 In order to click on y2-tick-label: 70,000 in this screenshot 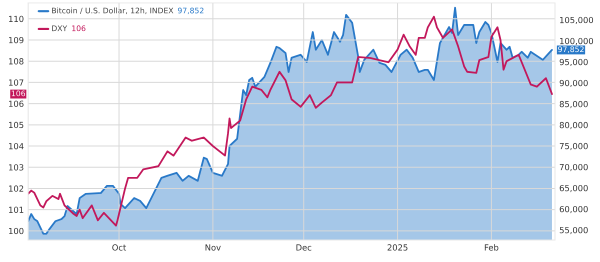, I will do `click(574, 168)`.